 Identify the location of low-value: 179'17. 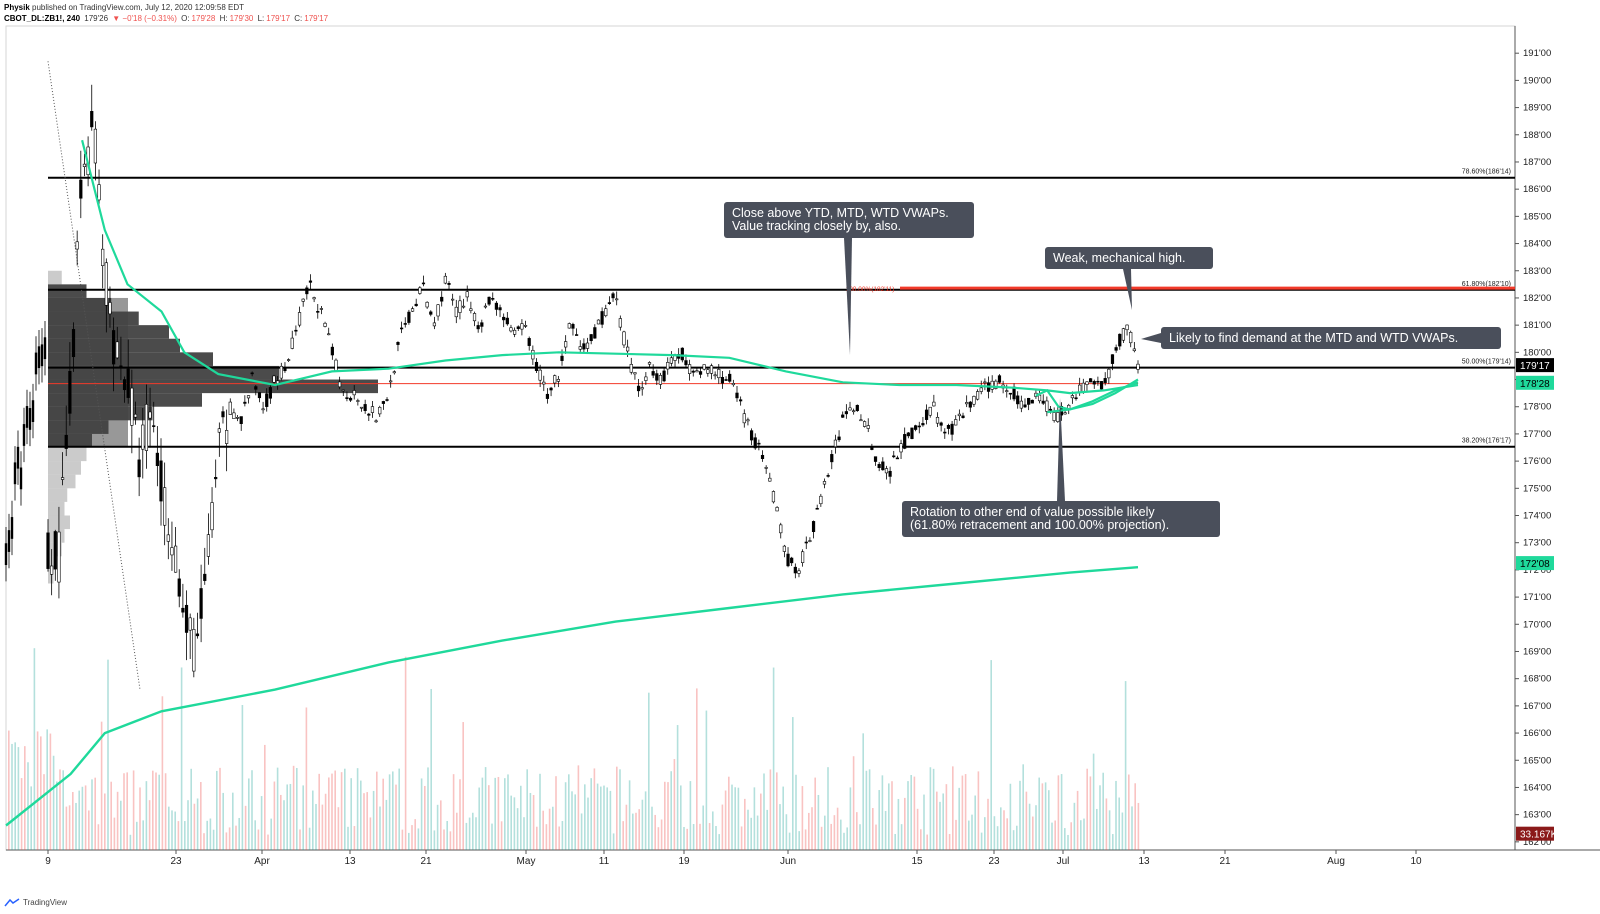
(278, 18).